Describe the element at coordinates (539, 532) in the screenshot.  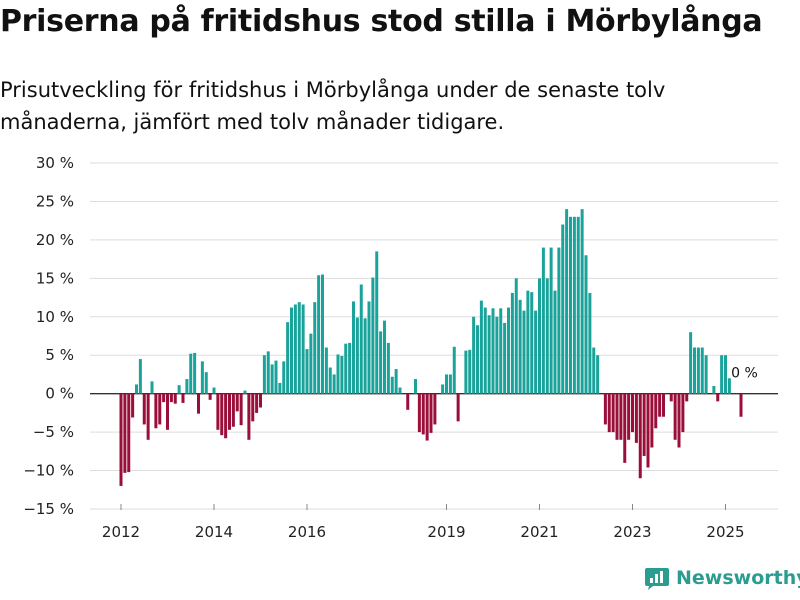
I see `x-tick-label: 2021` at that location.